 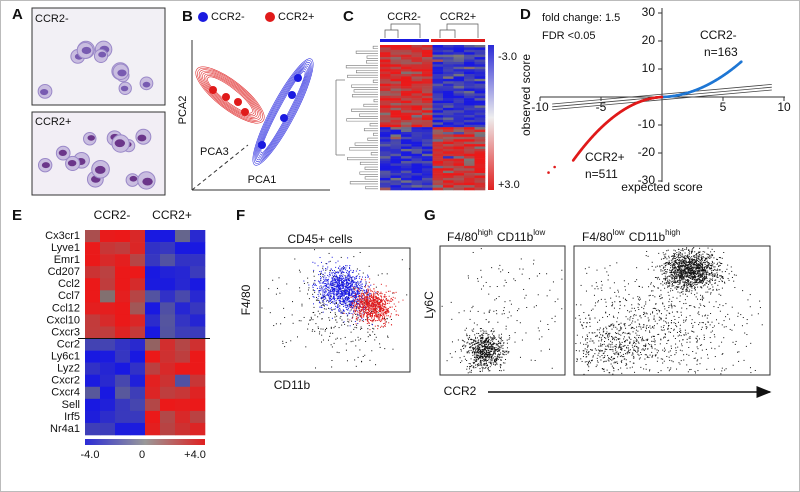 What do you see at coordinates (203, 17) in the screenshot?
I see `legend-marker` at bounding box center [203, 17].